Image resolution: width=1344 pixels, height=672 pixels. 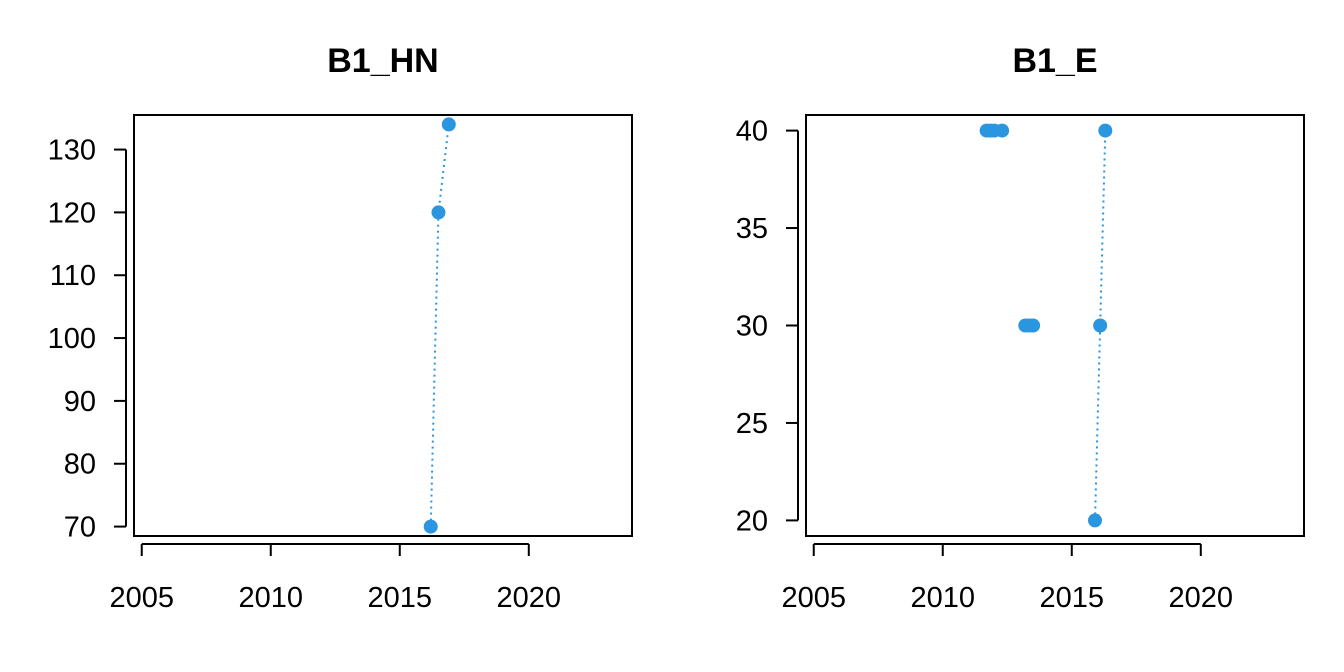 What do you see at coordinates (752, 132) in the screenshot?
I see `y-tick-label: 40` at bounding box center [752, 132].